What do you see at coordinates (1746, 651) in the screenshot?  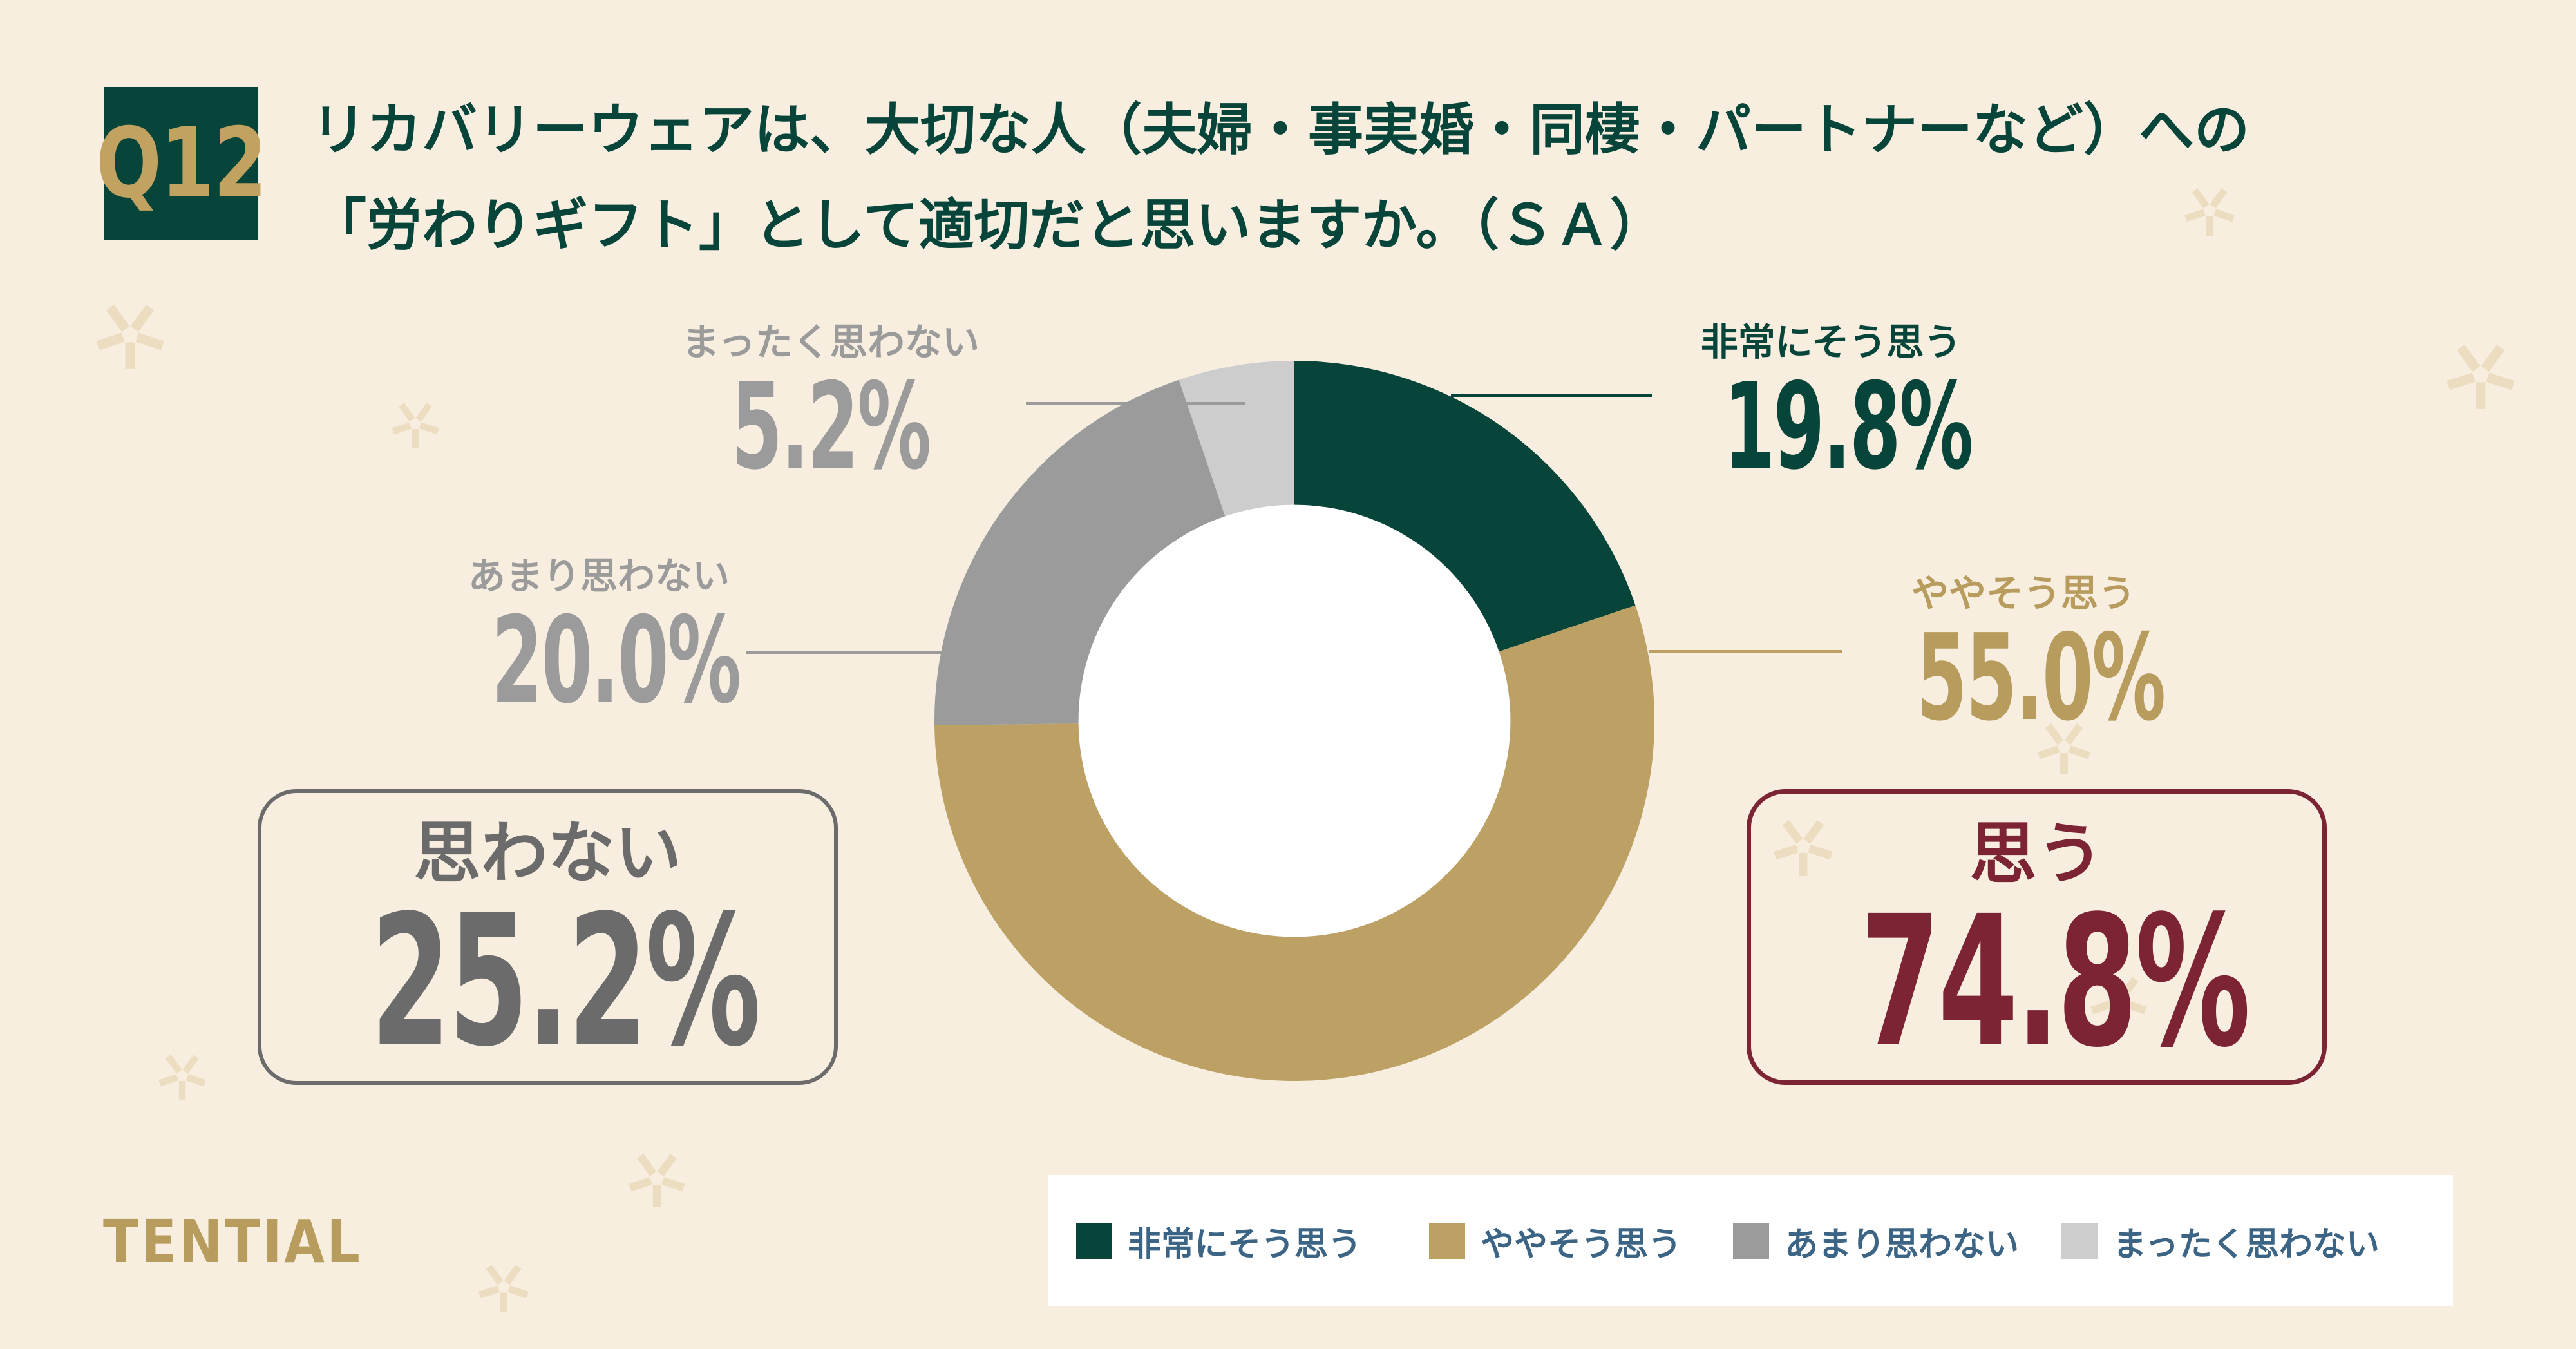 I see `leader-line-somewhat-agree` at bounding box center [1746, 651].